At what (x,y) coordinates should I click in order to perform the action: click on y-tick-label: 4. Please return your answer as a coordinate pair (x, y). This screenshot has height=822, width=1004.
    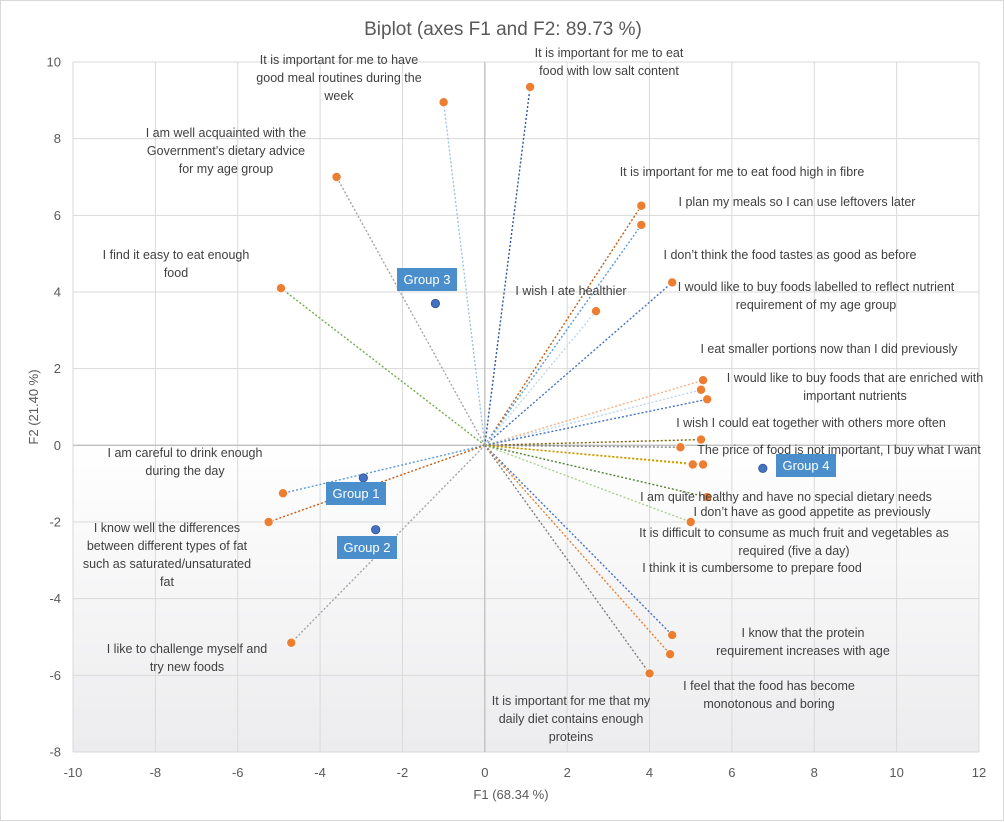
    Looking at the image, I should click on (57, 292).